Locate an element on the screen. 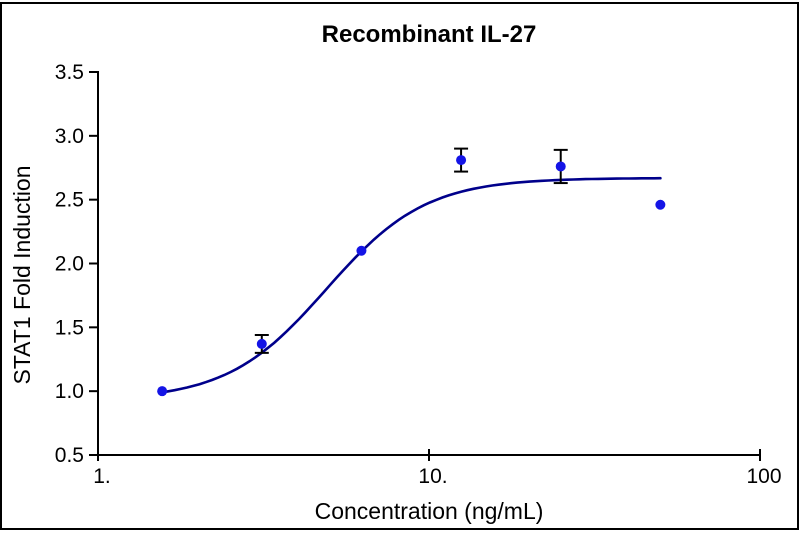 The height and width of the screenshot is (535, 802). chart-title: Recombinant IL-27 is located at coordinates (429, 34).